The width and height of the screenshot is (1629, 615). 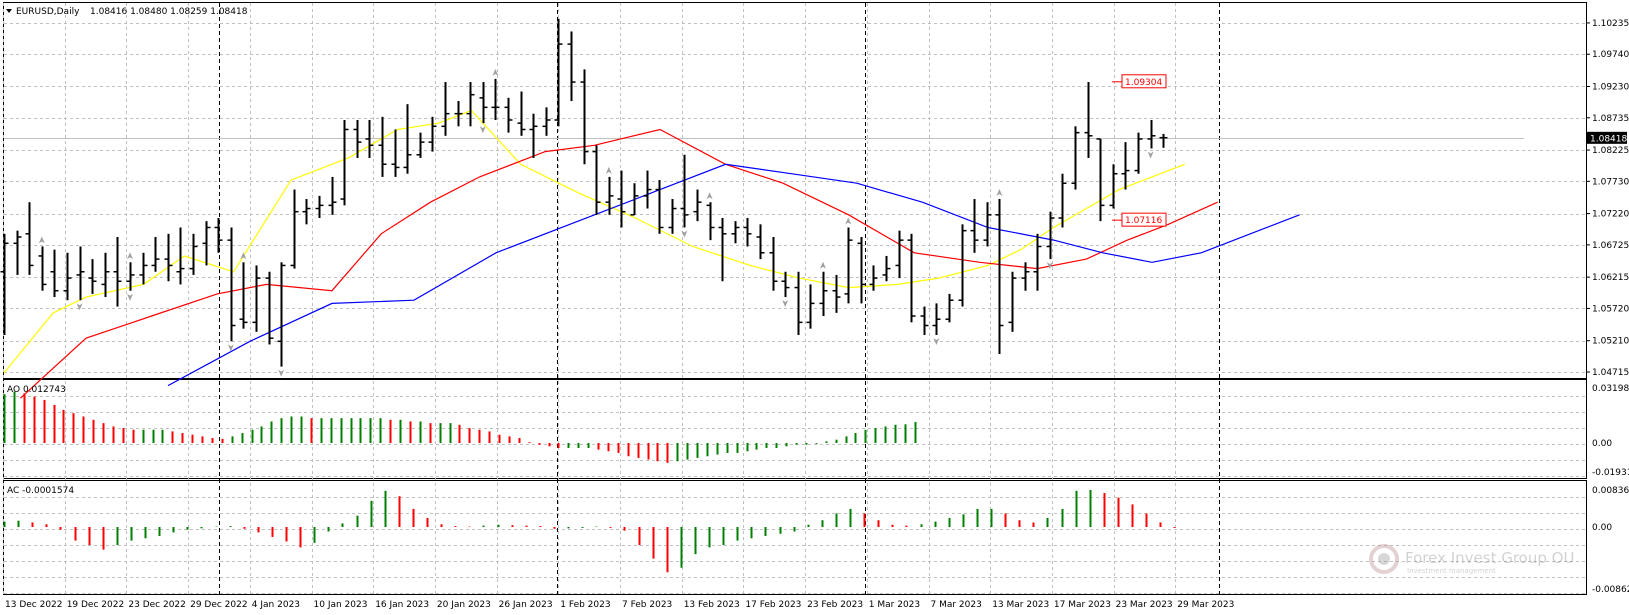 I want to click on date-axis-label: 16 Jan 2023, so click(x=402, y=605).